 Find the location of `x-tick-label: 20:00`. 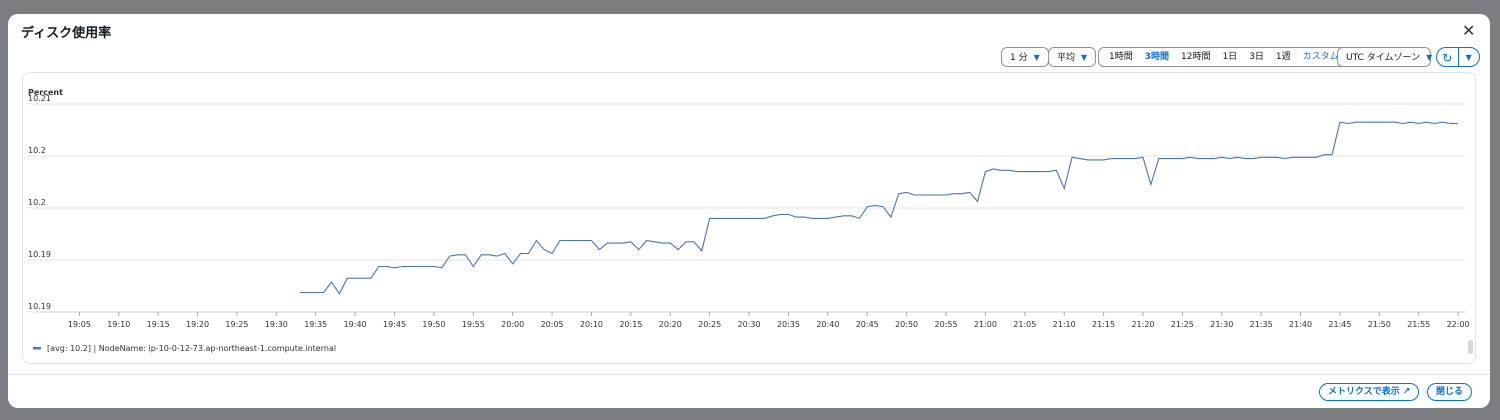

x-tick-label: 20:00 is located at coordinates (512, 324).